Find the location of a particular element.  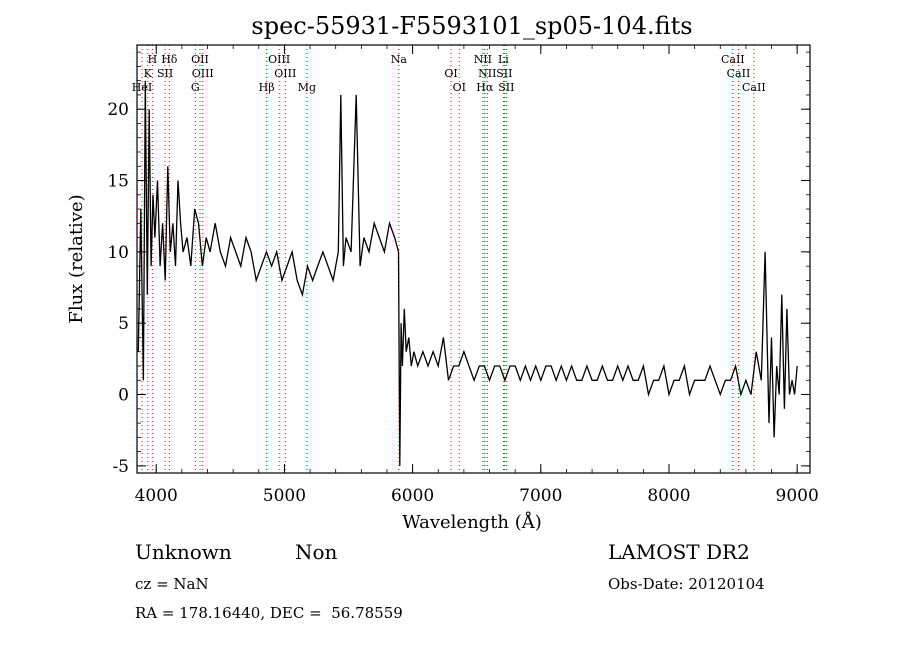

y-tick-label: 0 is located at coordinates (123, 396).